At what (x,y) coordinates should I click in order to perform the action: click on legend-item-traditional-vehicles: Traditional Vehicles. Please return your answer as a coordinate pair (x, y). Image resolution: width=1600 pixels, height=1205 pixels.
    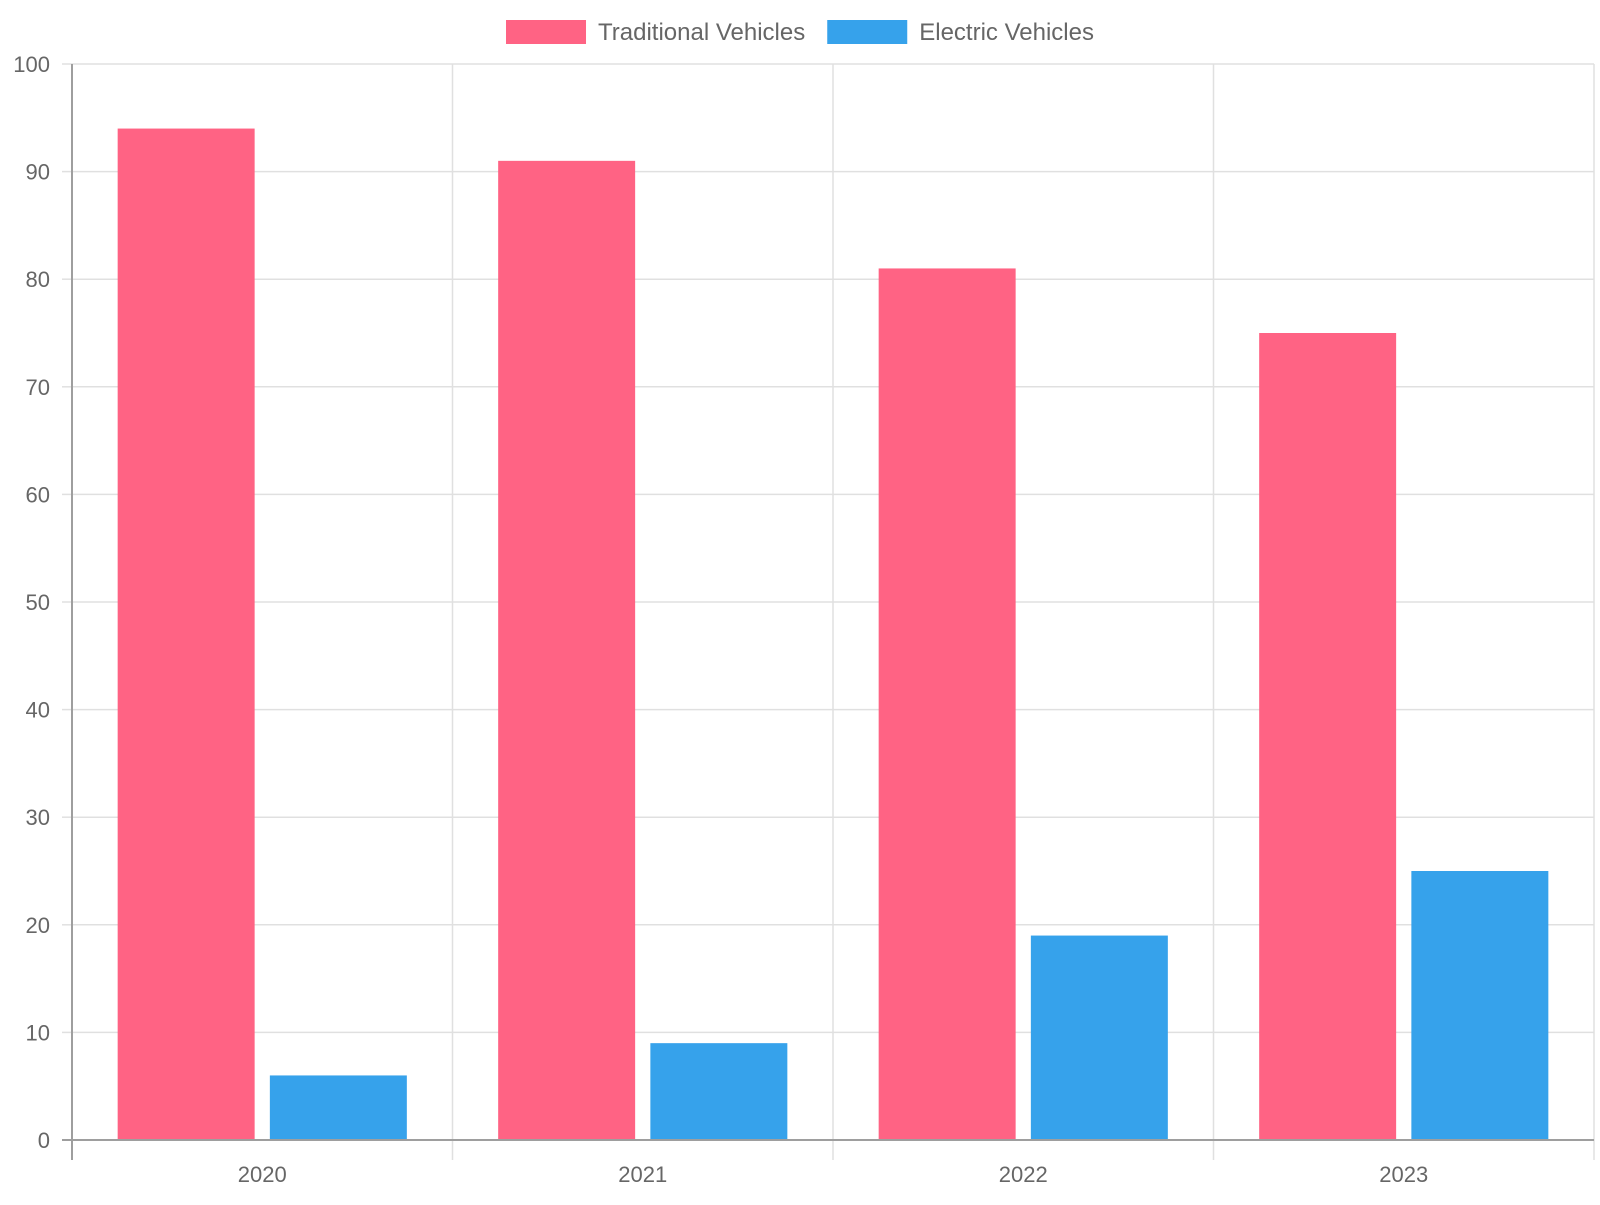
    Looking at the image, I should click on (655, 32).